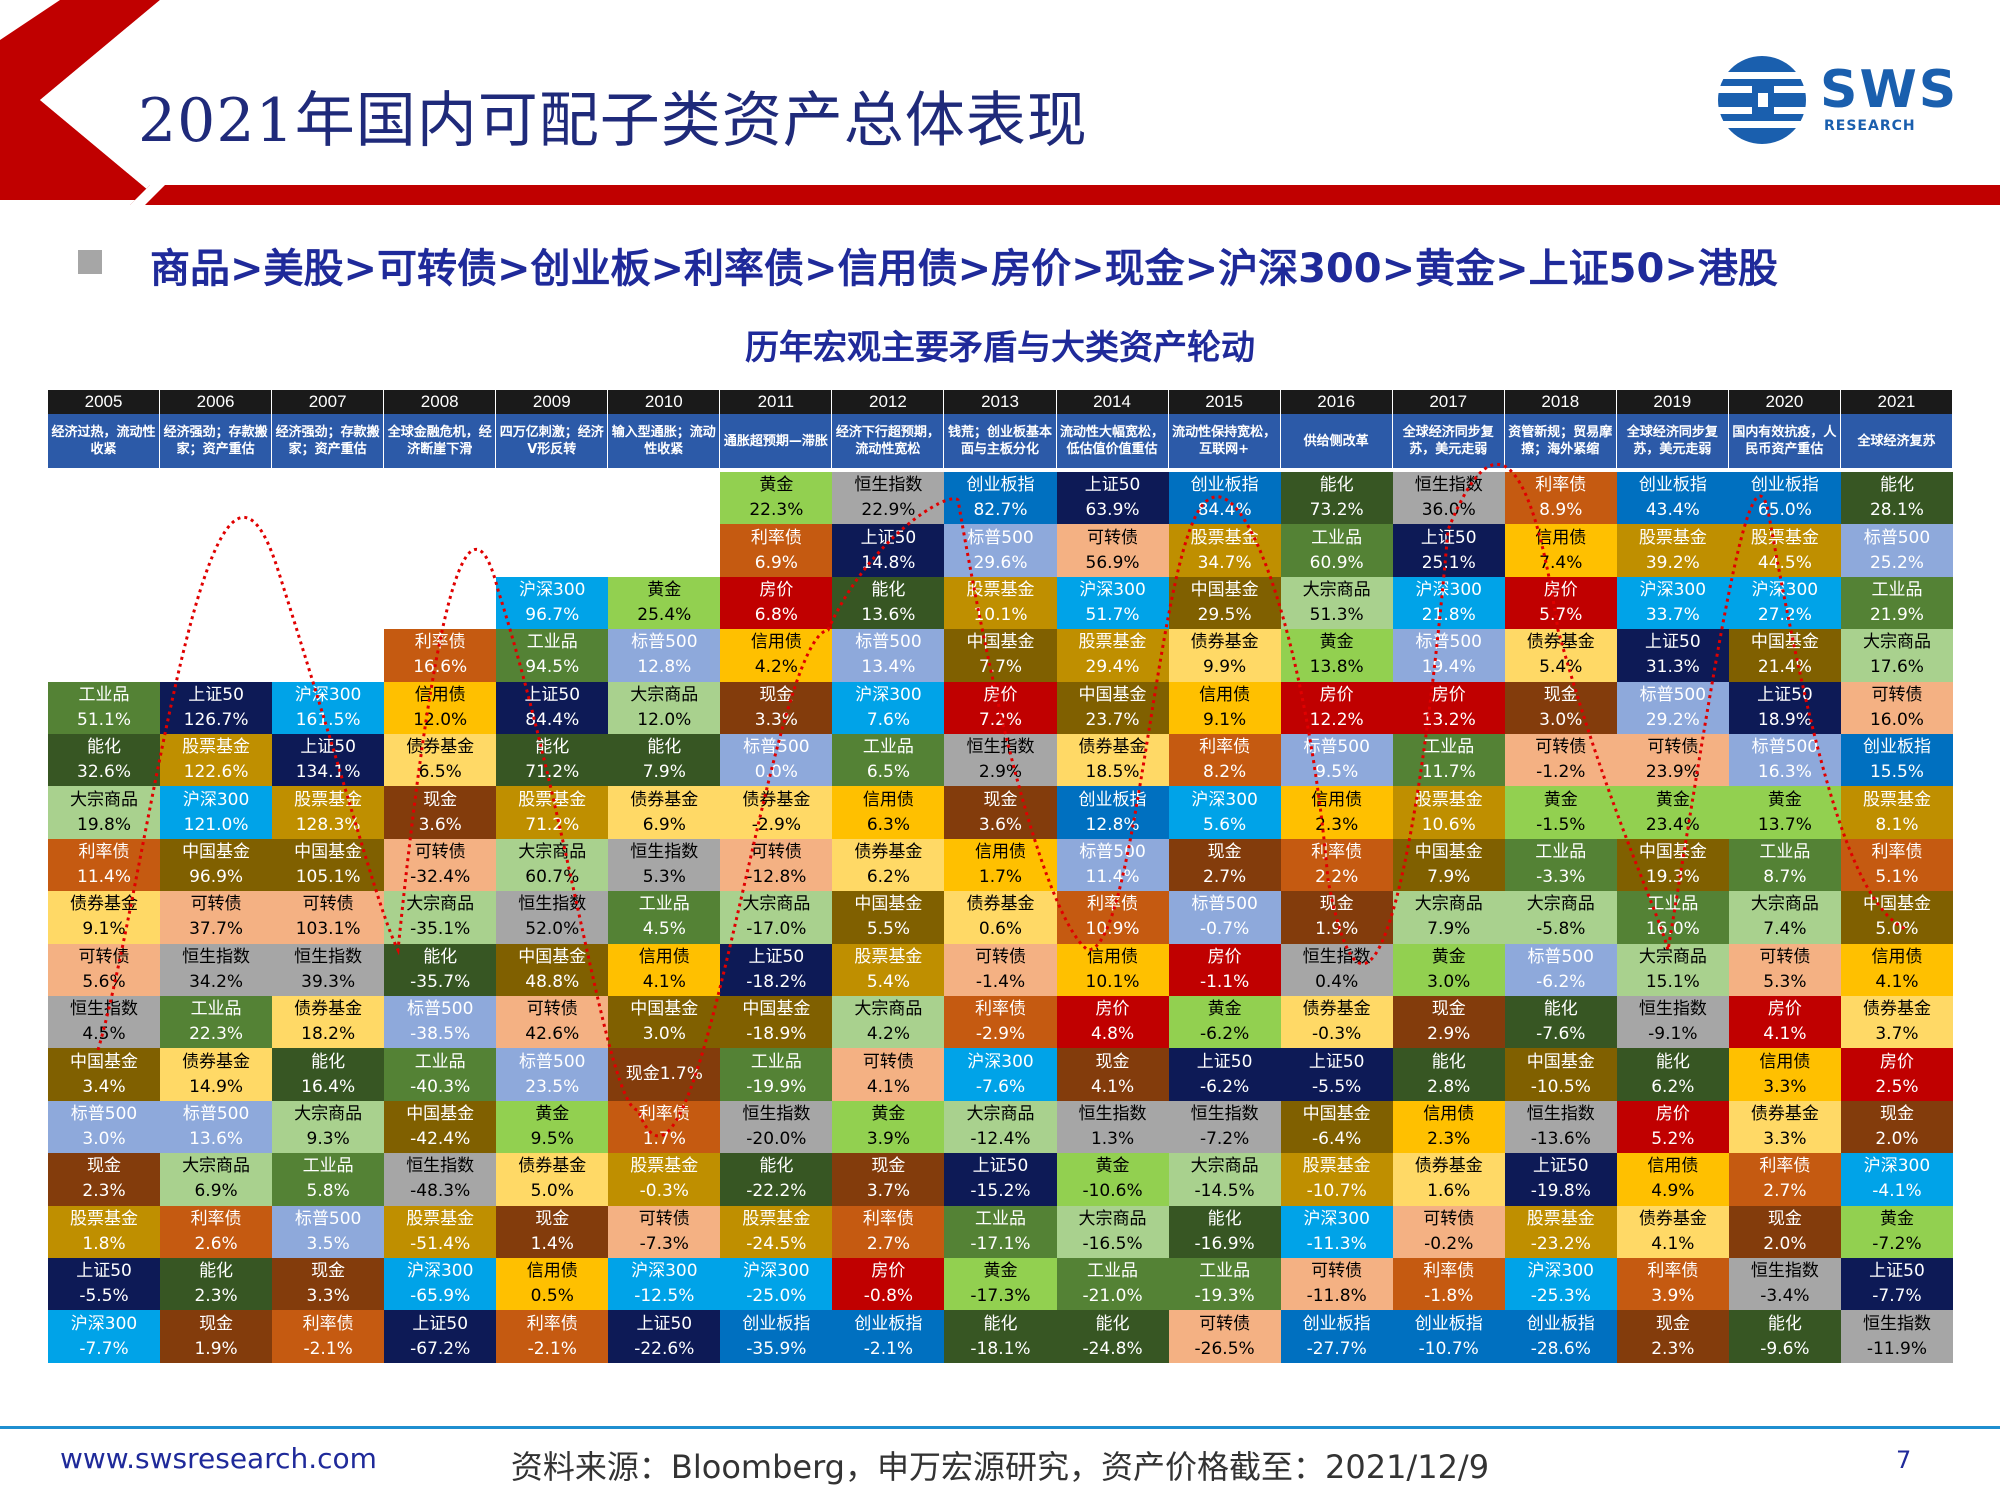  Describe the element at coordinates (216, 865) in the screenshot. I see `asset-cell: 中国基金 96.9%` at that location.